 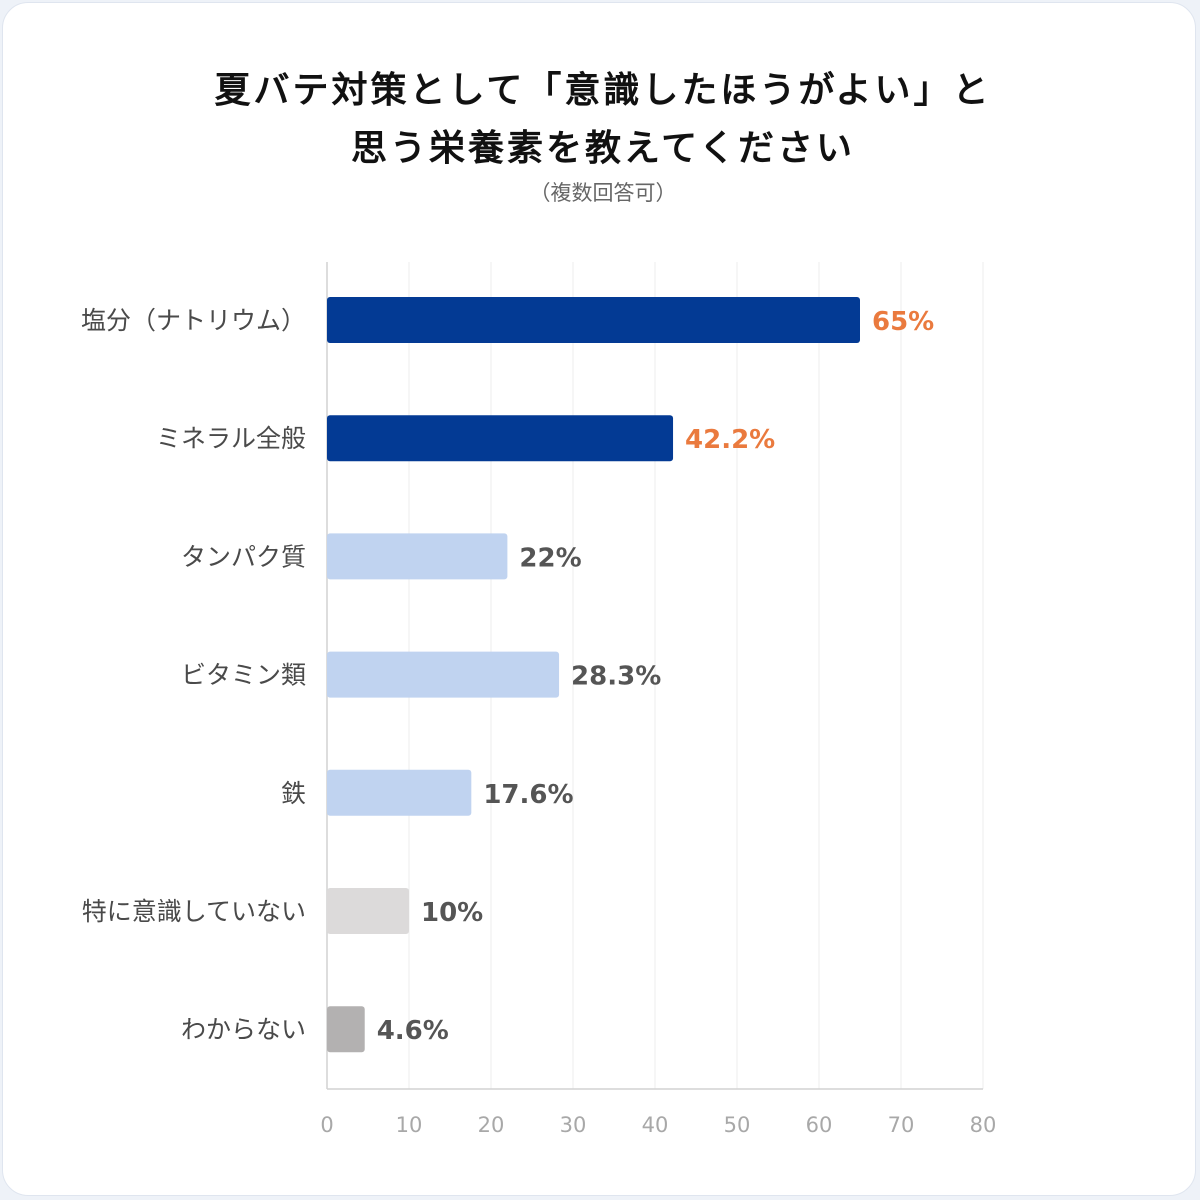 I want to click on chart-title-line-2: 思う栄養素を教えてください, so click(x=603, y=148).